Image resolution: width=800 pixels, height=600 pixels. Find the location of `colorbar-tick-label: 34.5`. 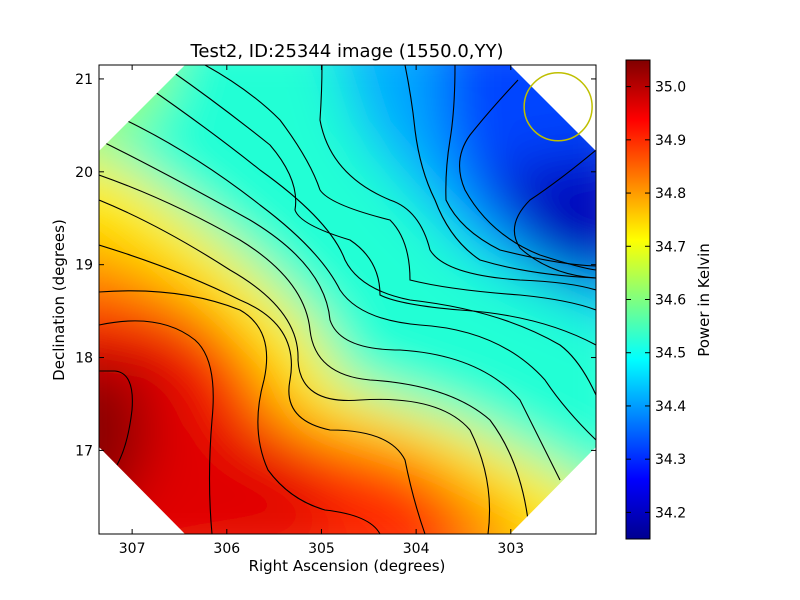

colorbar-tick-label: 34.5 is located at coordinates (670, 354).